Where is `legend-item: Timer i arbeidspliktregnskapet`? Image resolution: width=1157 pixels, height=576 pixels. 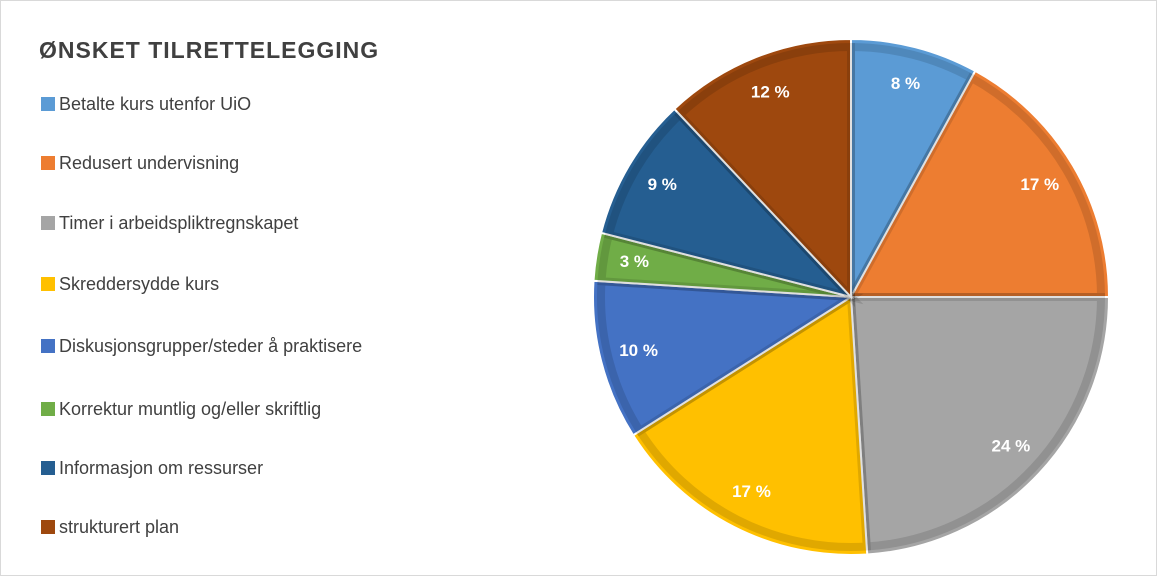
legend-item: Timer i arbeidspliktregnskapet is located at coordinates (219, 223).